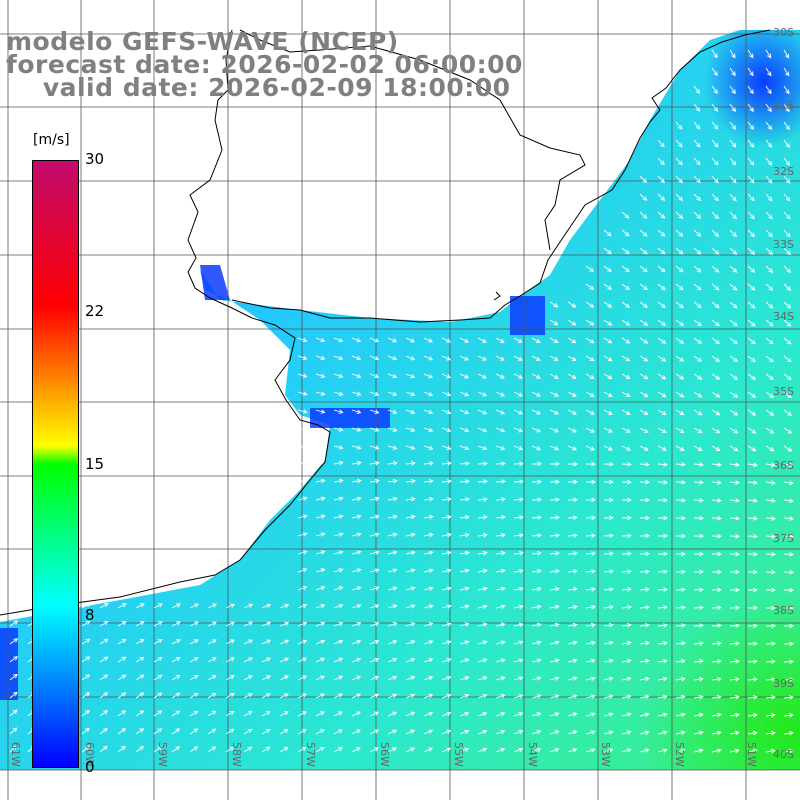 The width and height of the screenshot is (800, 800). What do you see at coordinates (95, 311) in the screenshot?
I see `colorbar-tick-22: 22` at bounding box center [95, 311].